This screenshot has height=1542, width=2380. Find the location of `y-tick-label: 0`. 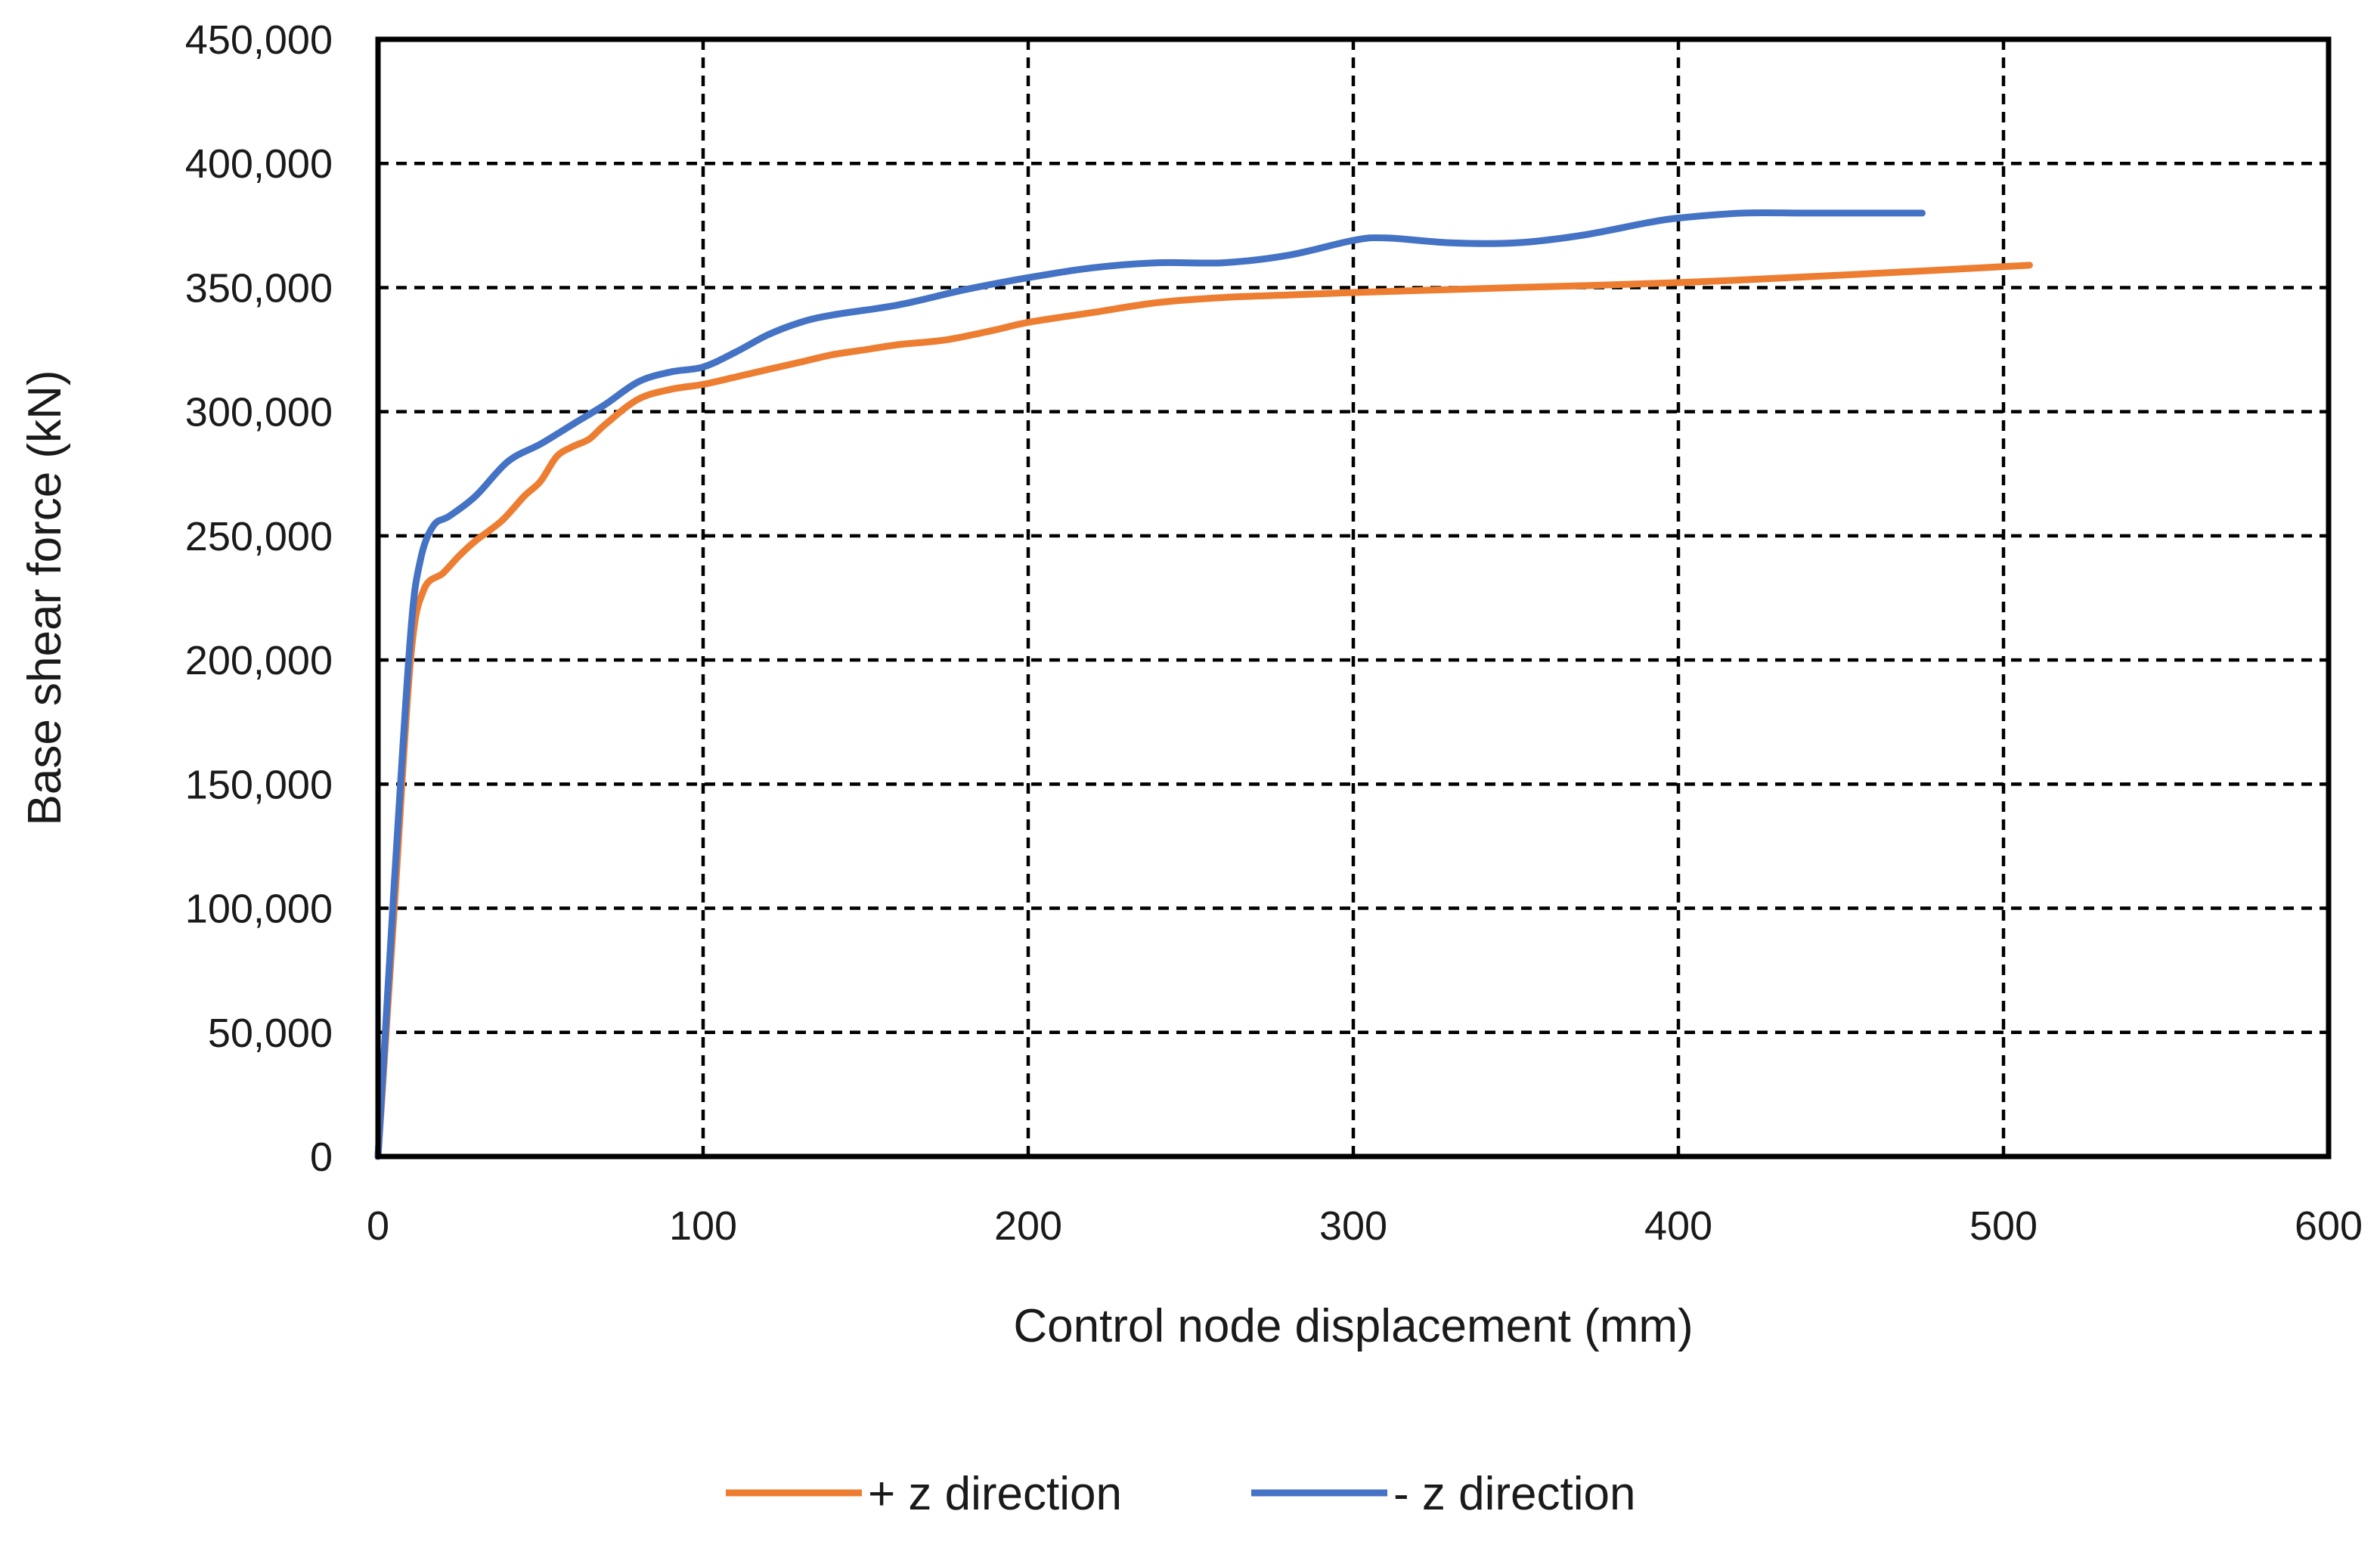

y-tick-label: 0 is located at coordinates (321, 1157).